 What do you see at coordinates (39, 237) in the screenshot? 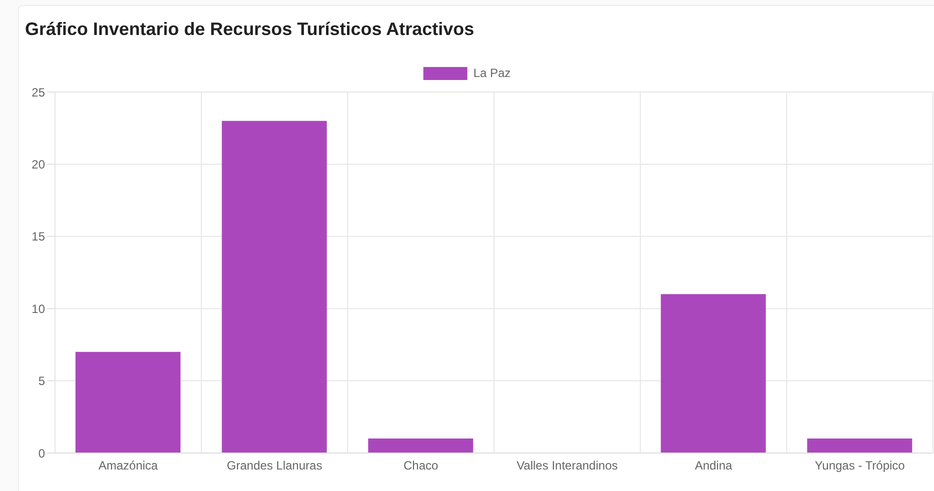
I see `y-tick-label: 15` at bounding box center [39, 237].